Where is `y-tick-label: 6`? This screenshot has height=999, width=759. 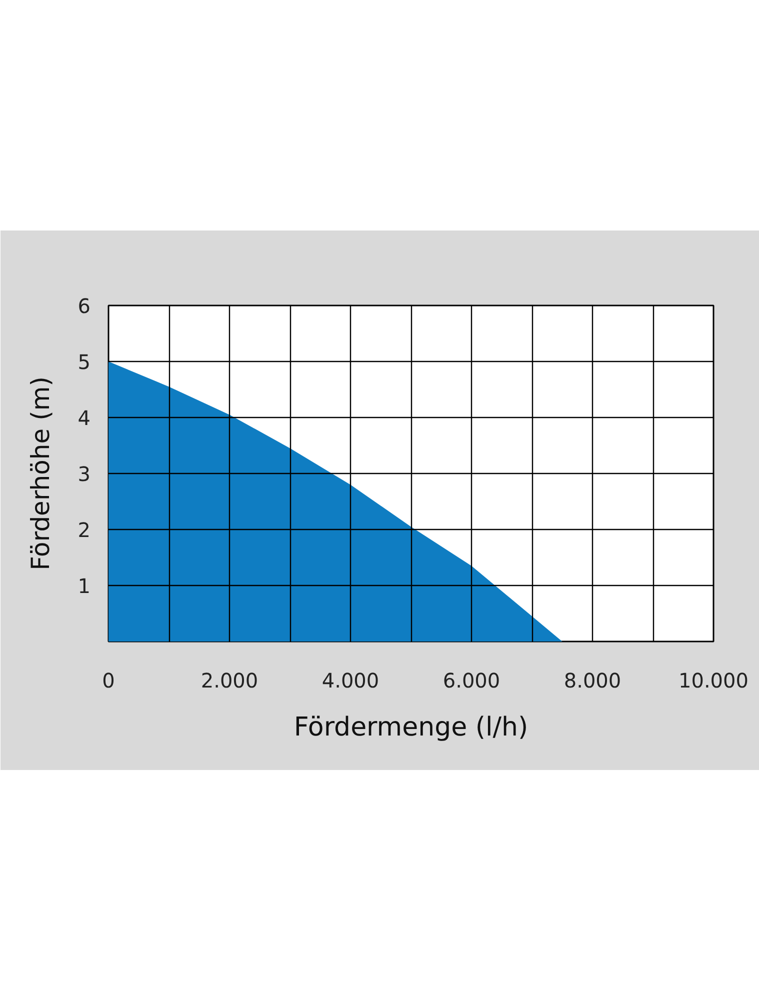
y-tick-label: 6 is located at coordinates (84, 306).